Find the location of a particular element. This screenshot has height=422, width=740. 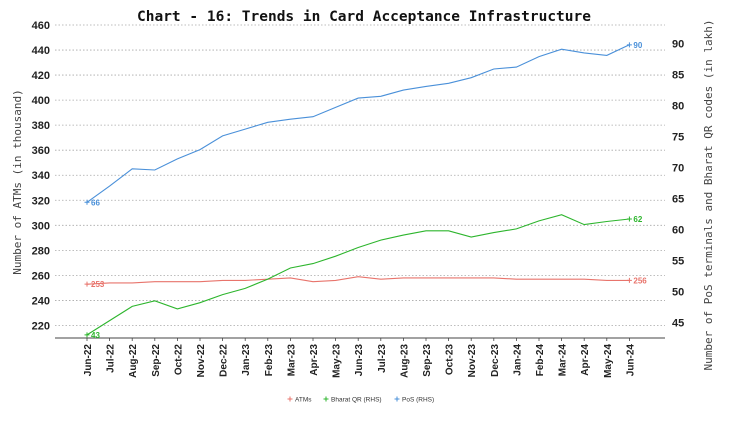

x-tick-label: Mar-24 is located at coordinates (563, 360).